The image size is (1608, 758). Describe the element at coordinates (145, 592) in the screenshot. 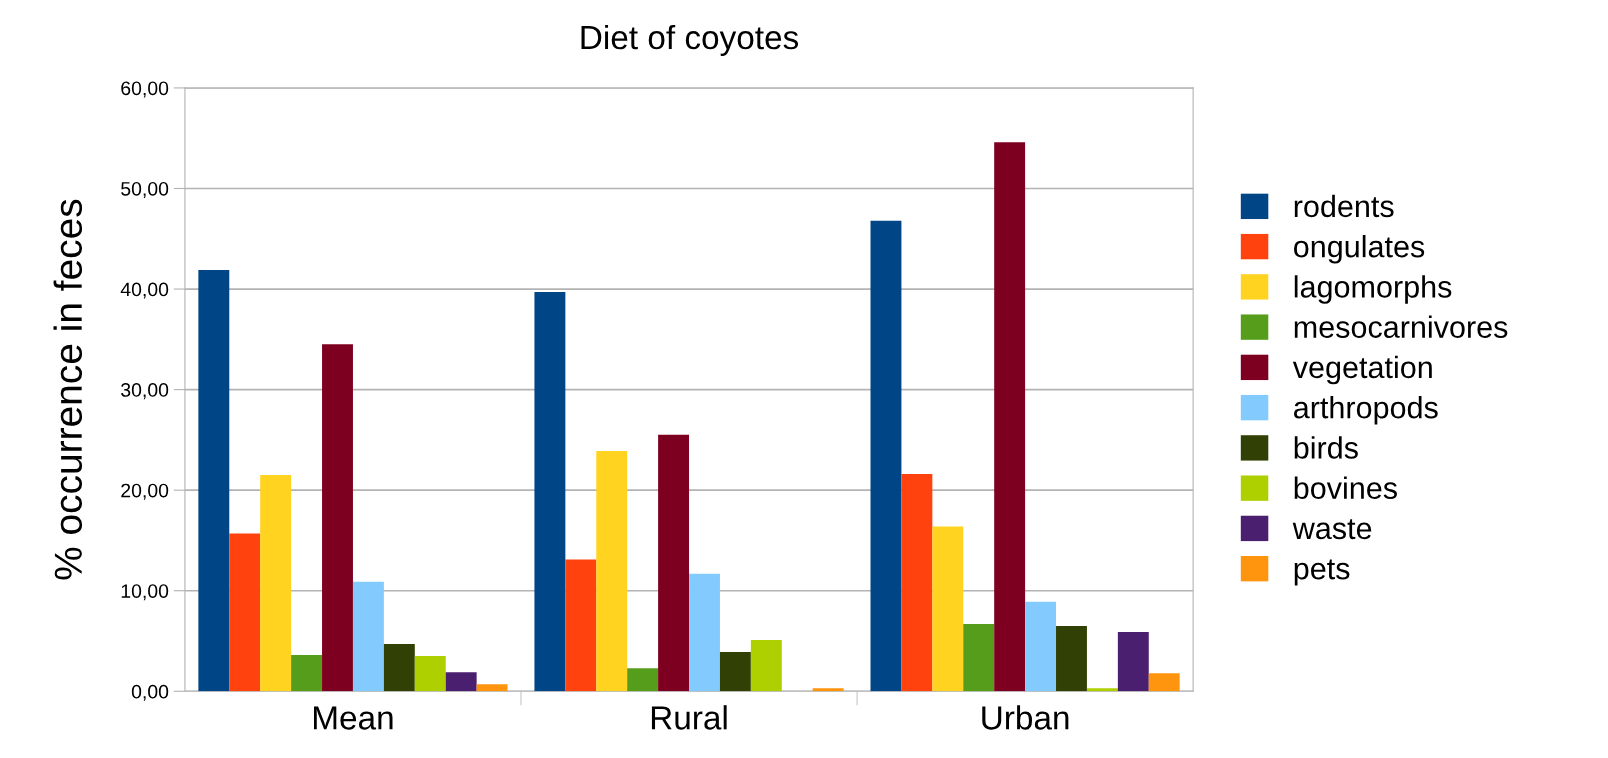

I see `y-tick-label: 10,00` at that location.